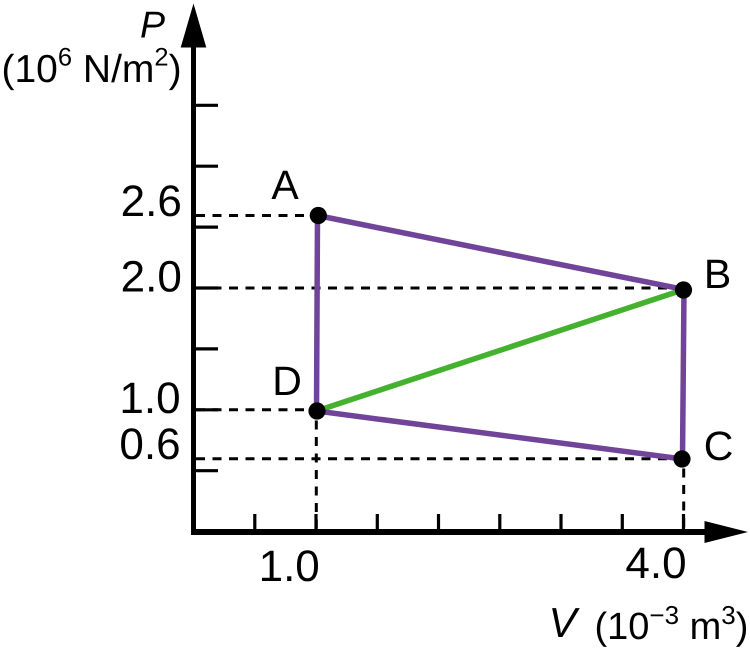  I want to click on svg-text: C, so click(719, 446).